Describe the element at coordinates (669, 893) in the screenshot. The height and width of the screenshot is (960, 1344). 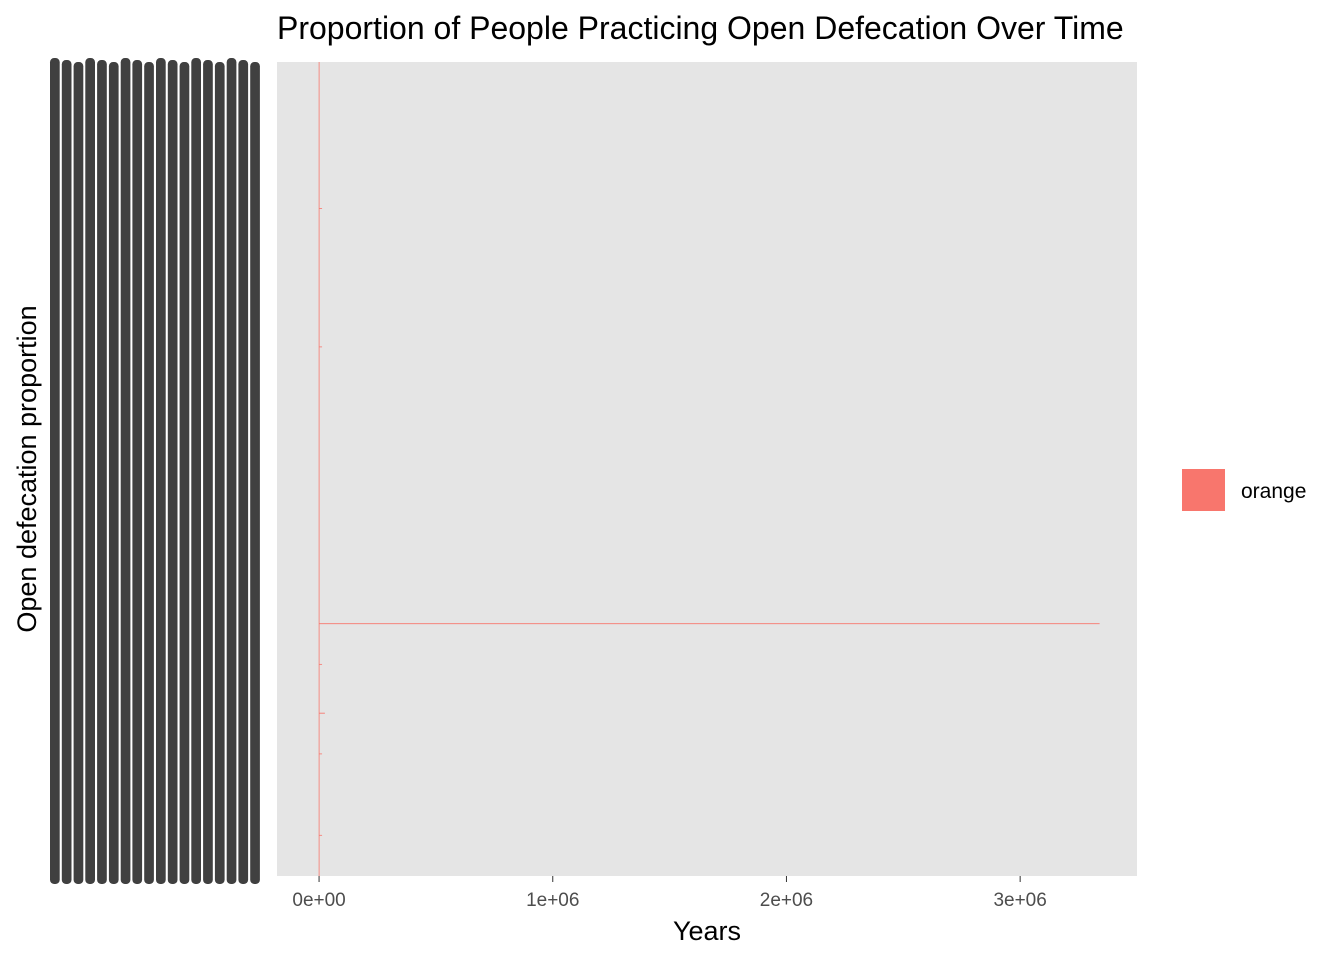
I see `x-ticks: 0e+00 1e+06 2e+06 3e+06` at that location.